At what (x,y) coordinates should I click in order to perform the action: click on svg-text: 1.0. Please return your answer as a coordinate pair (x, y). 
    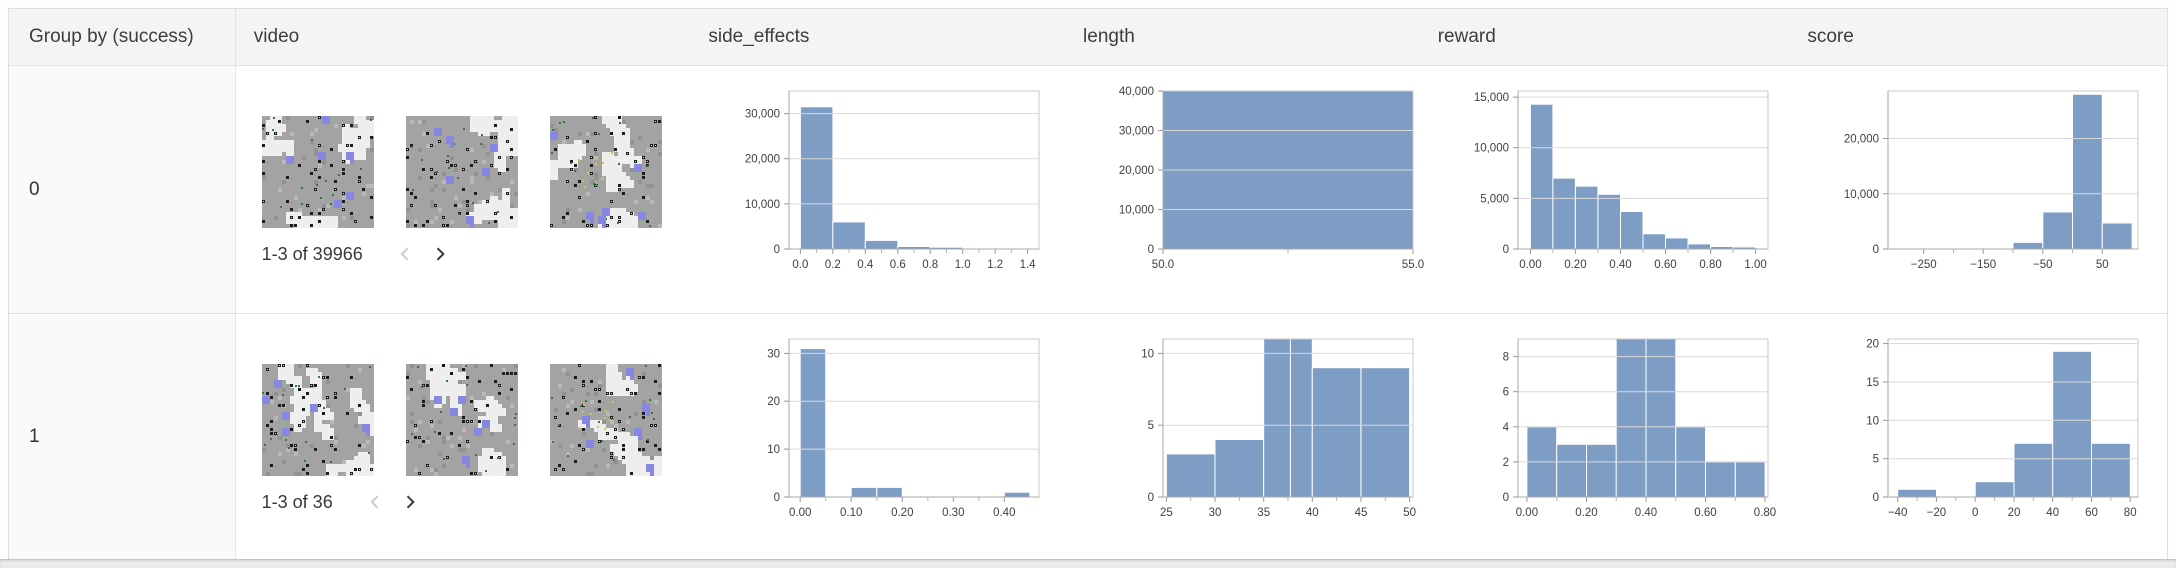
    Looking at the image, I should click on (962, 265).